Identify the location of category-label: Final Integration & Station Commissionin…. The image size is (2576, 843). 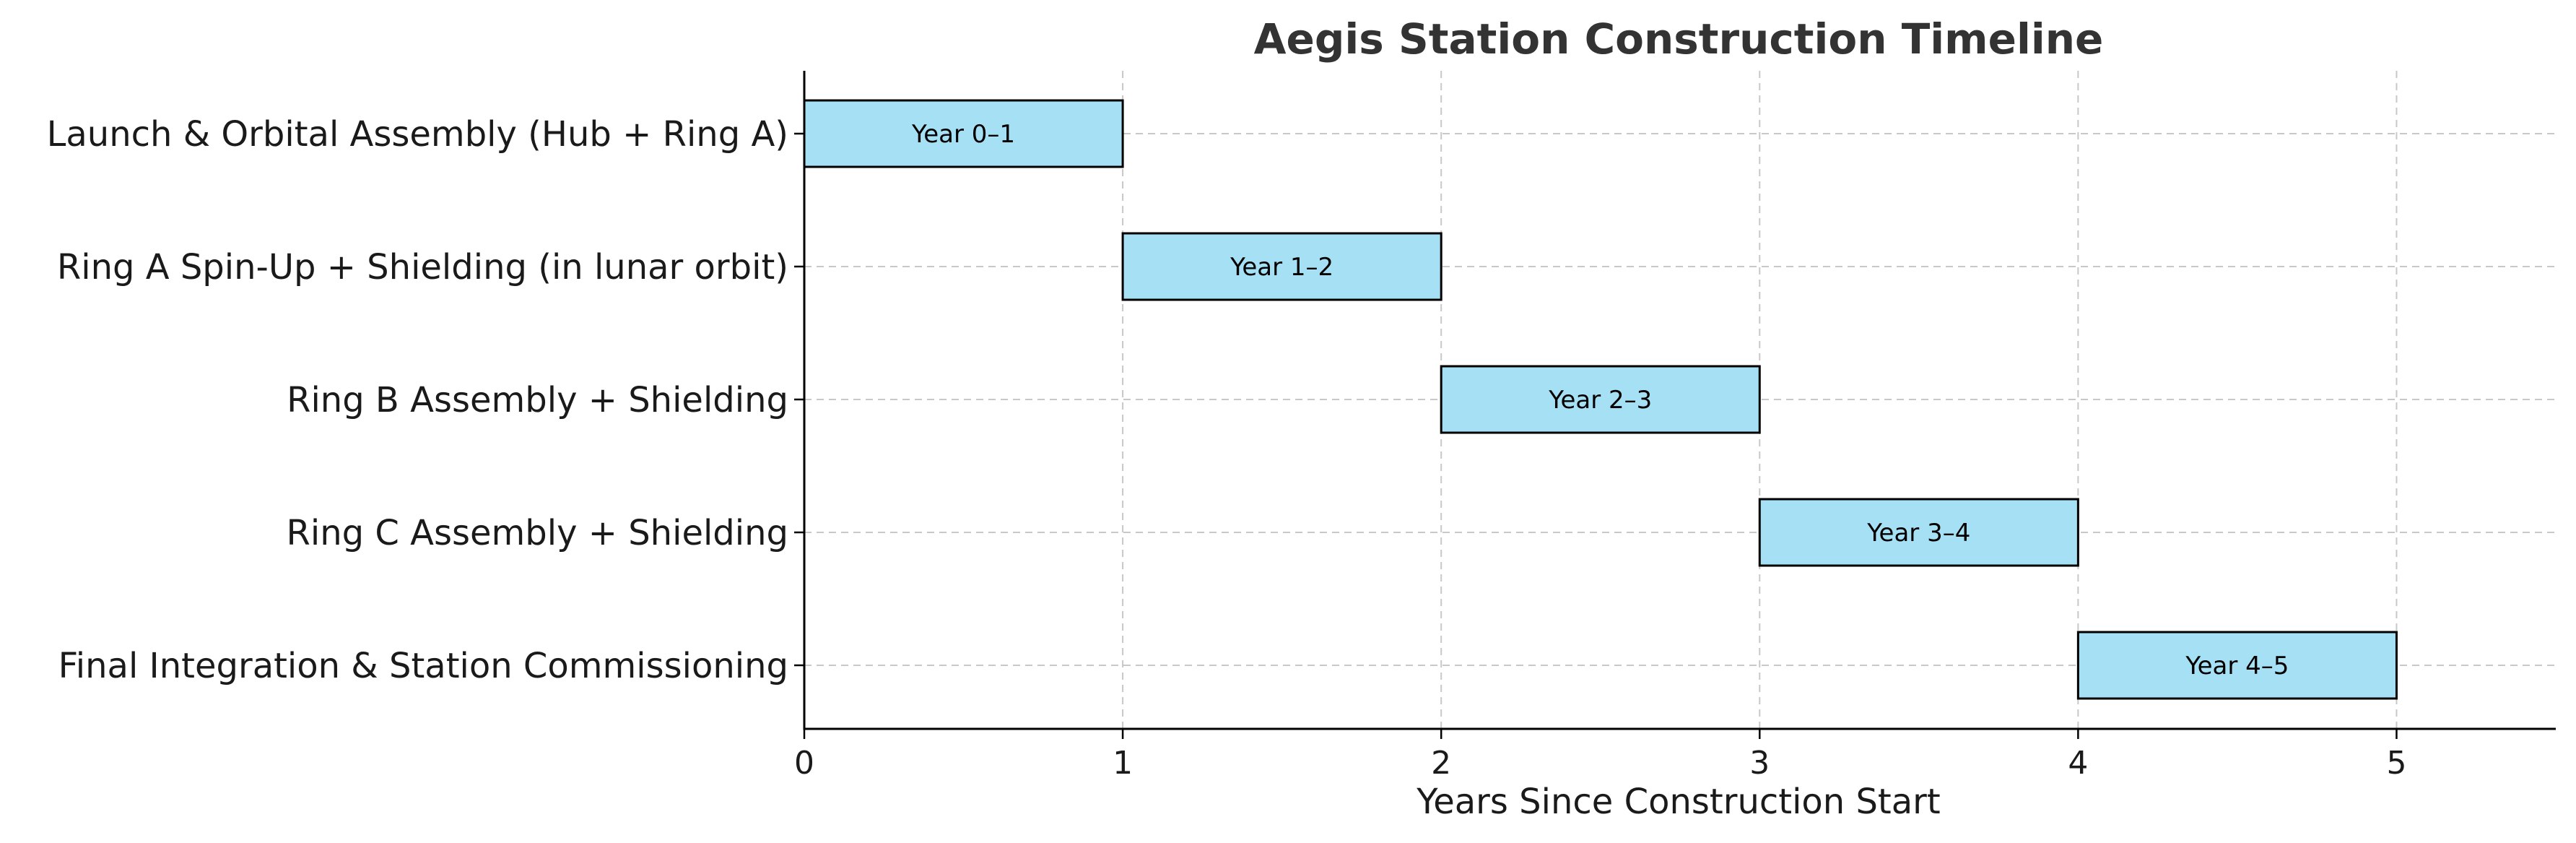
(423, 666).